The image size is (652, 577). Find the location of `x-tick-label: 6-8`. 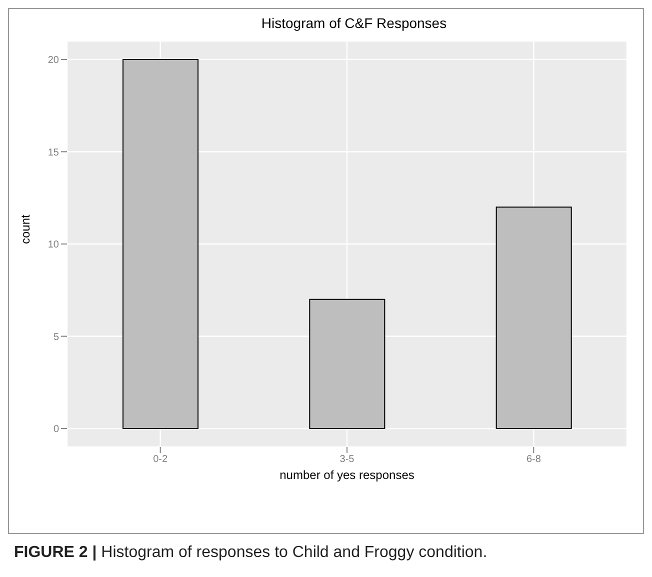

x-tick-label: 6-8 is located at coordinates (534, 460).